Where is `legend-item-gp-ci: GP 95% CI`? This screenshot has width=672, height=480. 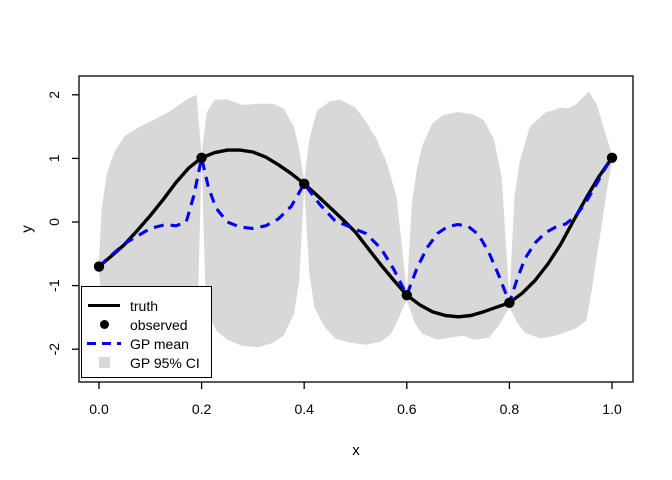 legend-item-gp-ci: GP 95% CI is located at coordinates (146, 362).